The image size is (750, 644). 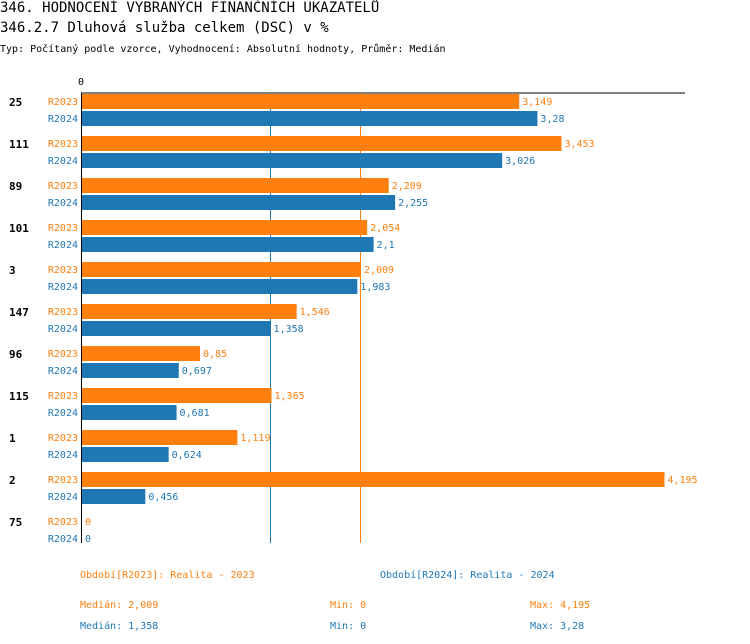 I want to click on data-label: 3,28, so click(x=552, y=119).